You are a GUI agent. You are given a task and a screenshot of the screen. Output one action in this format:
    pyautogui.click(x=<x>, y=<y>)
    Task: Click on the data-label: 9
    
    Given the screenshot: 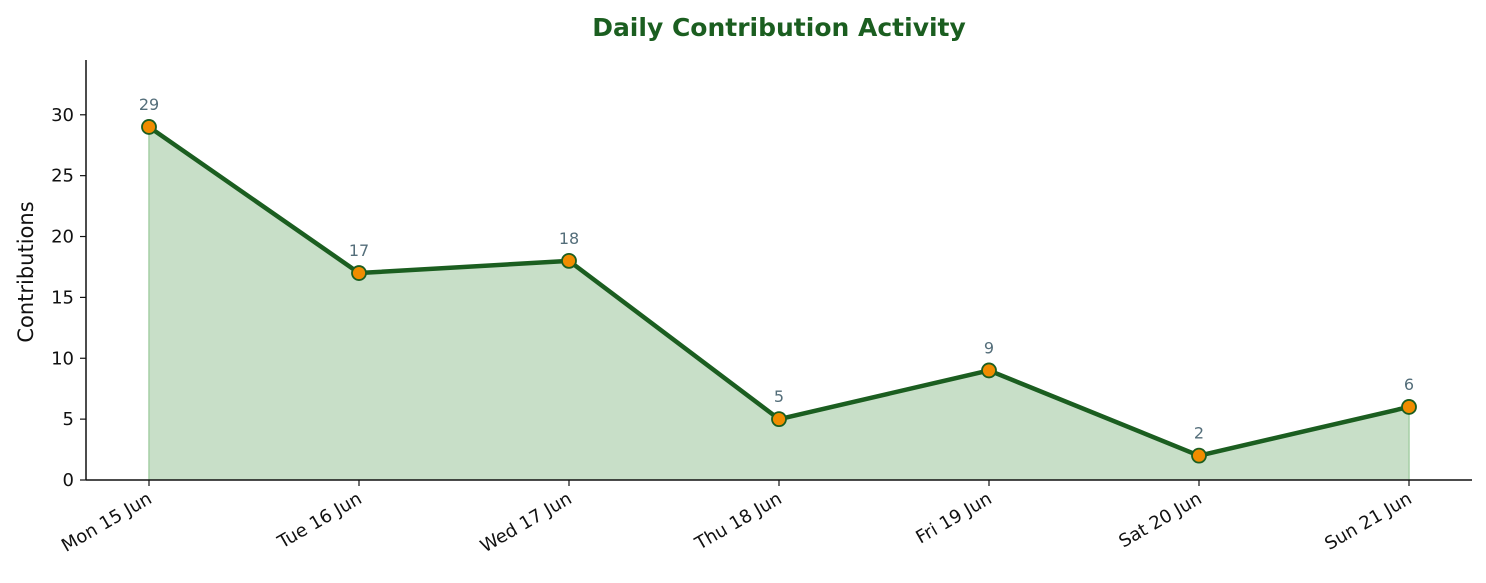 What is the action you would take?
    pyautogui.click(x=989, y=347)
    